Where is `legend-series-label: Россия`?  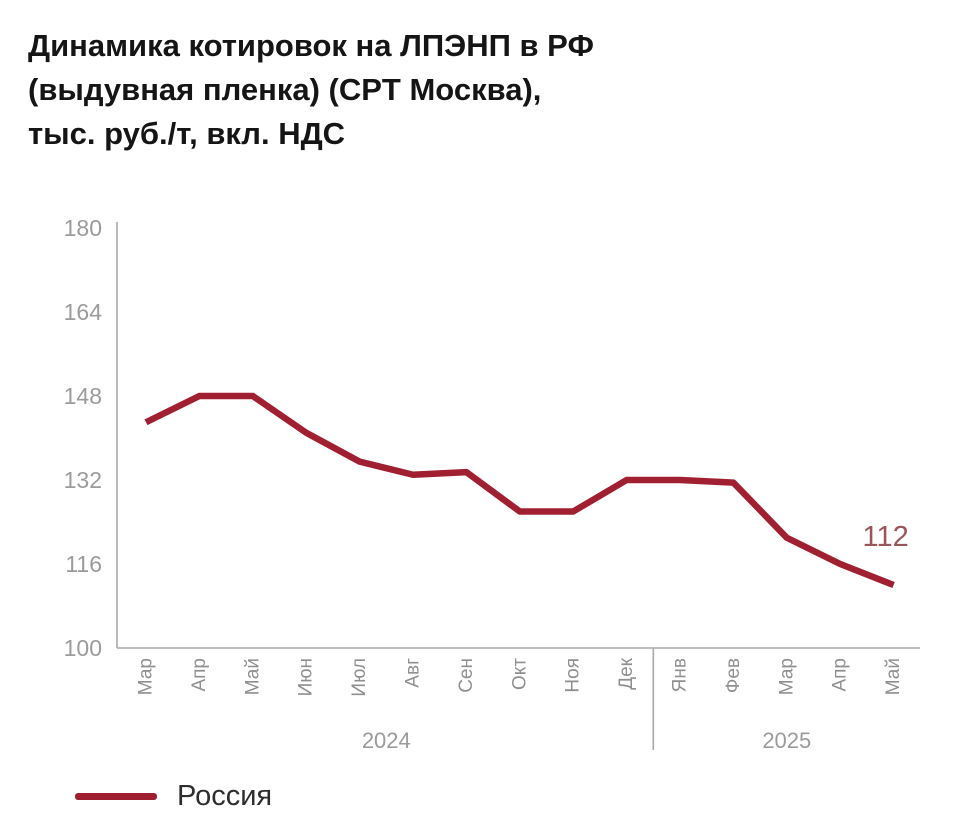
legend-series-label: Россия is located at coordinates (225, 795).